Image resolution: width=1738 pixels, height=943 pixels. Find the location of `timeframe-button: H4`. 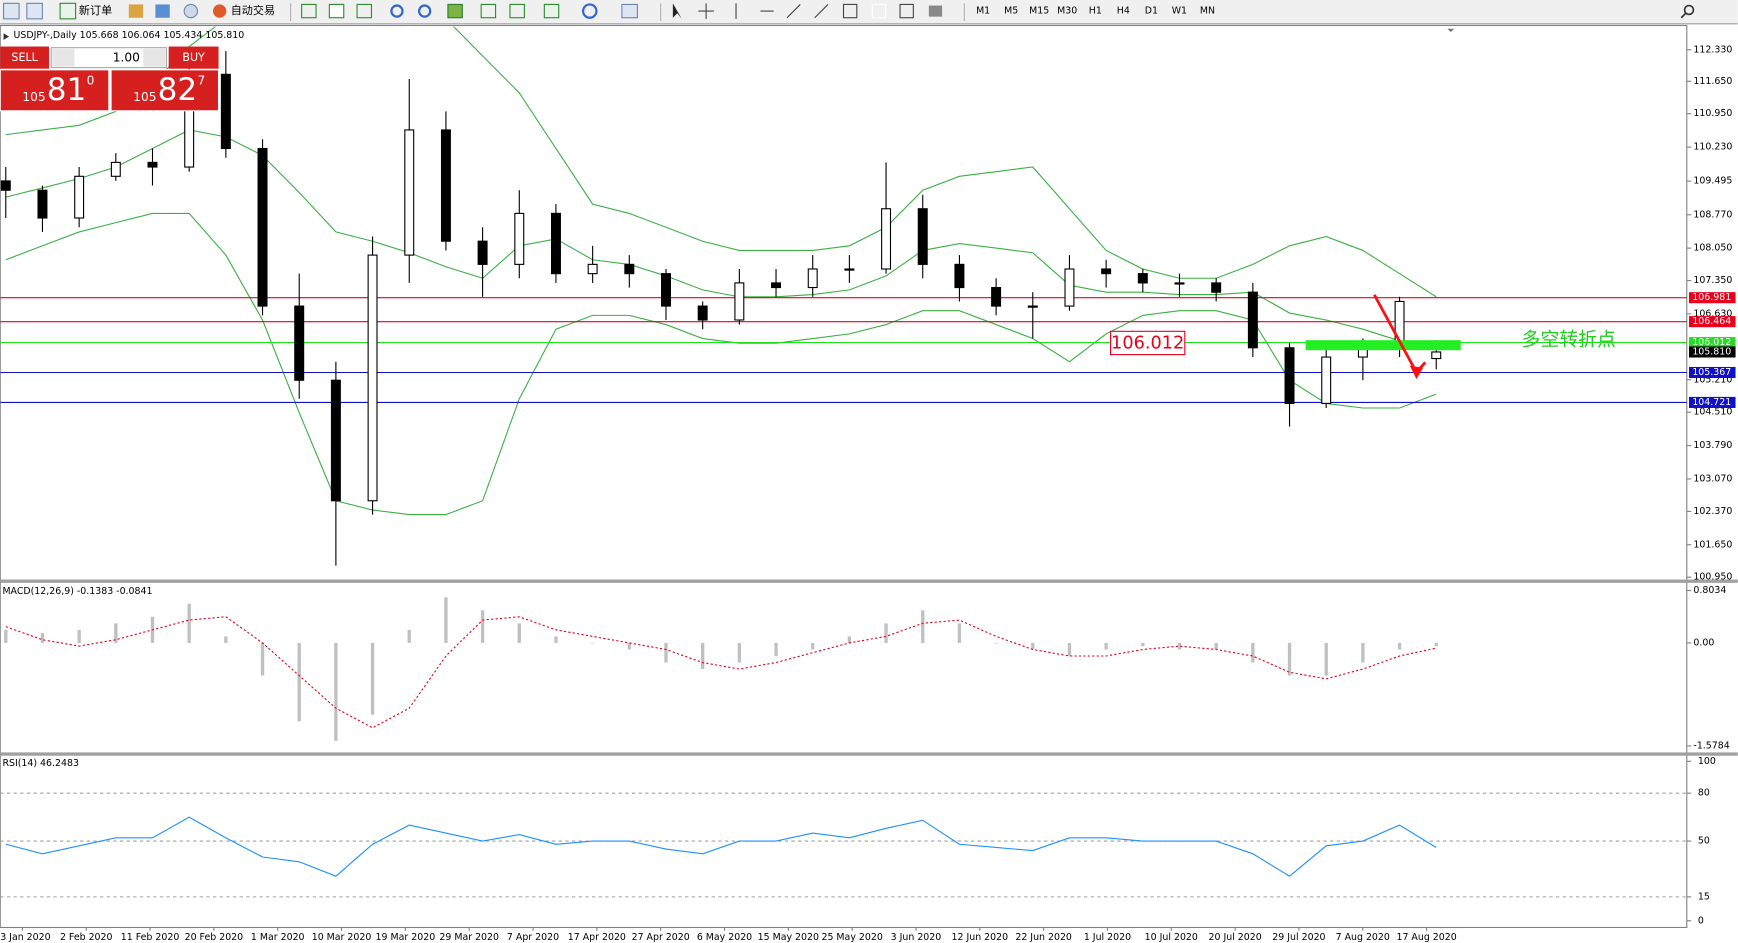

timeframe-button: H4 is located at coordinates (1123, 11).